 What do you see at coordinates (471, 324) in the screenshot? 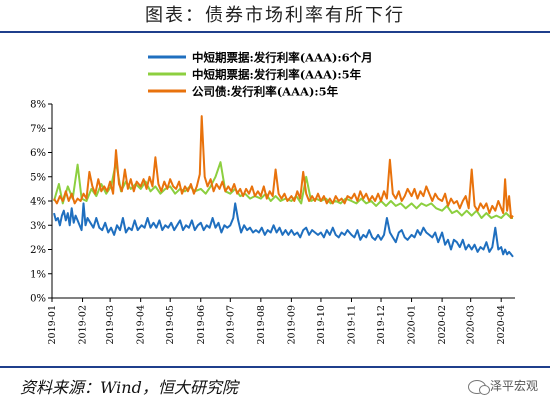
I see `x-tick-label: 2020-03` at bounding box center [471, 324].